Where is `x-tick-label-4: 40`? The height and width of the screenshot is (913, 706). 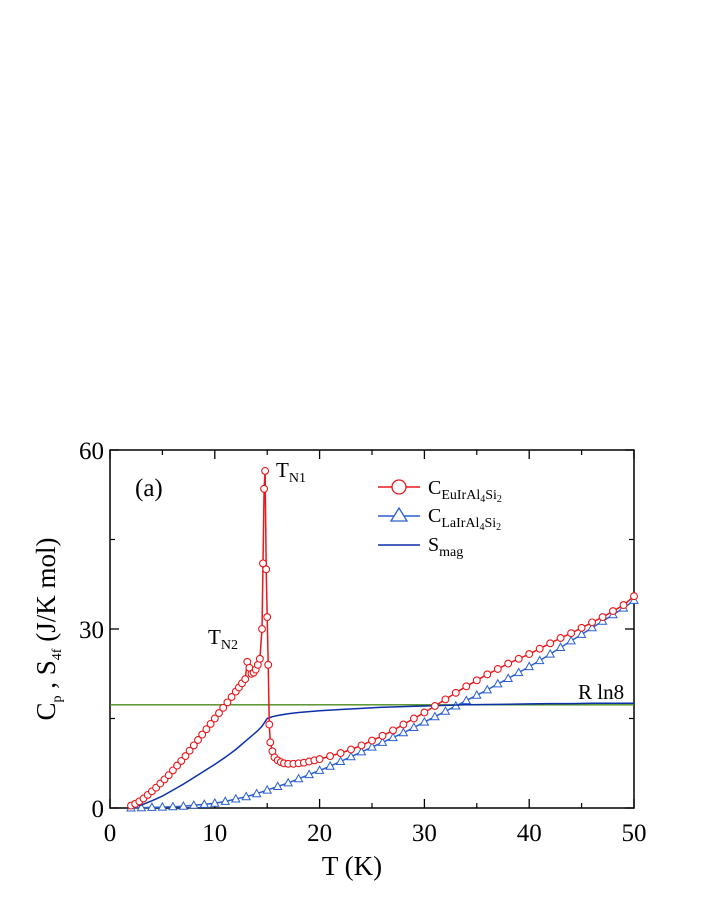 x-tick-label-4: 40 is located at coordinates (529, 833).